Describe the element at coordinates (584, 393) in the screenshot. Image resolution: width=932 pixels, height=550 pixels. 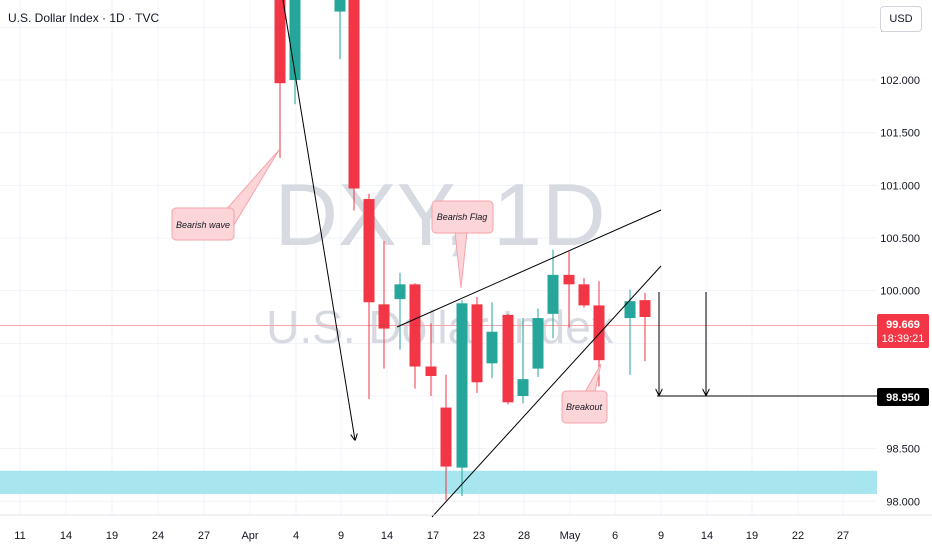
I see `breakout-callout: Breakout` at that location.